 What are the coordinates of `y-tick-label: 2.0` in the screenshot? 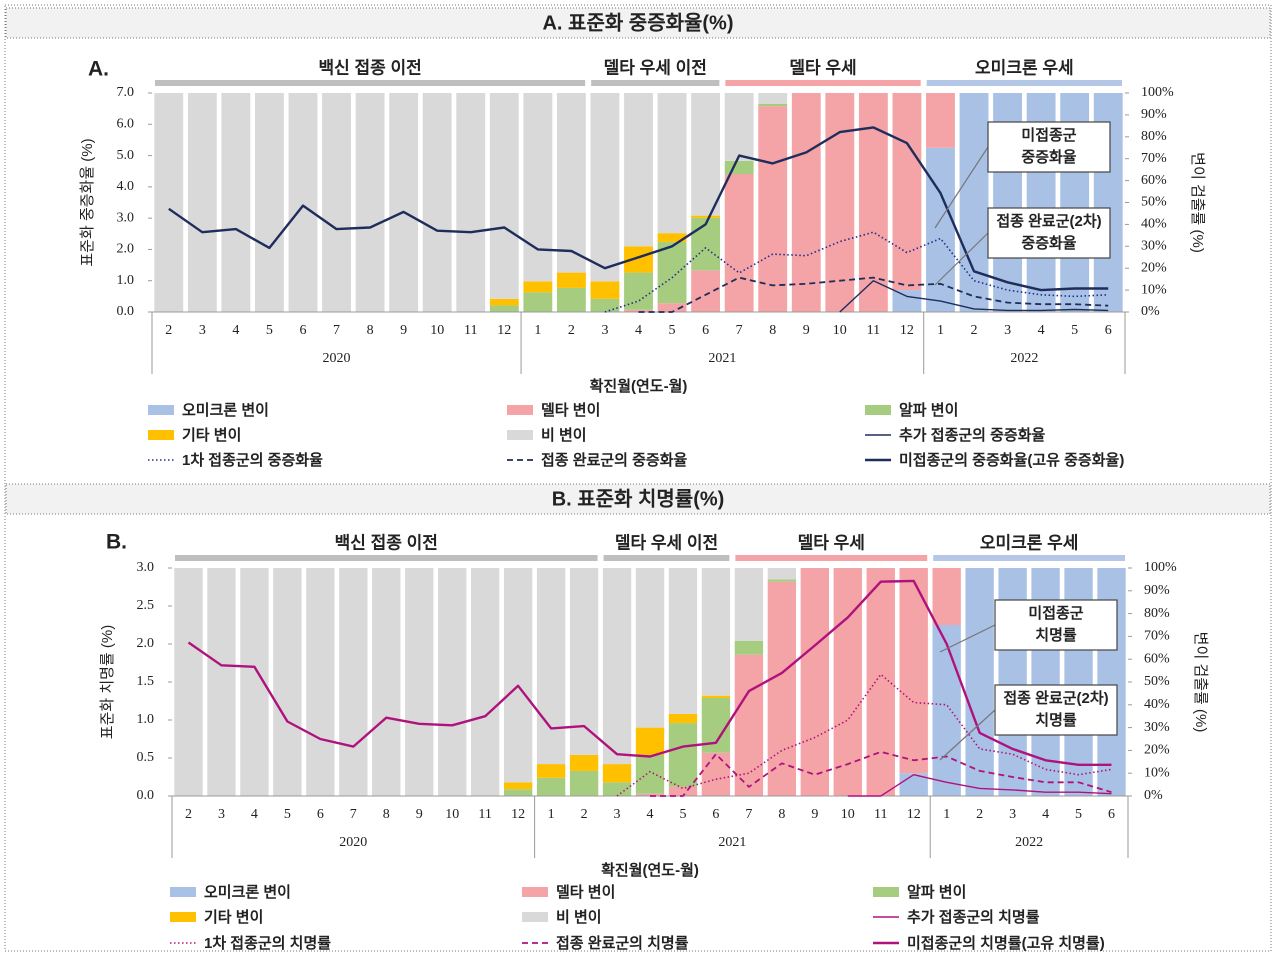 It's located at (126, 249).